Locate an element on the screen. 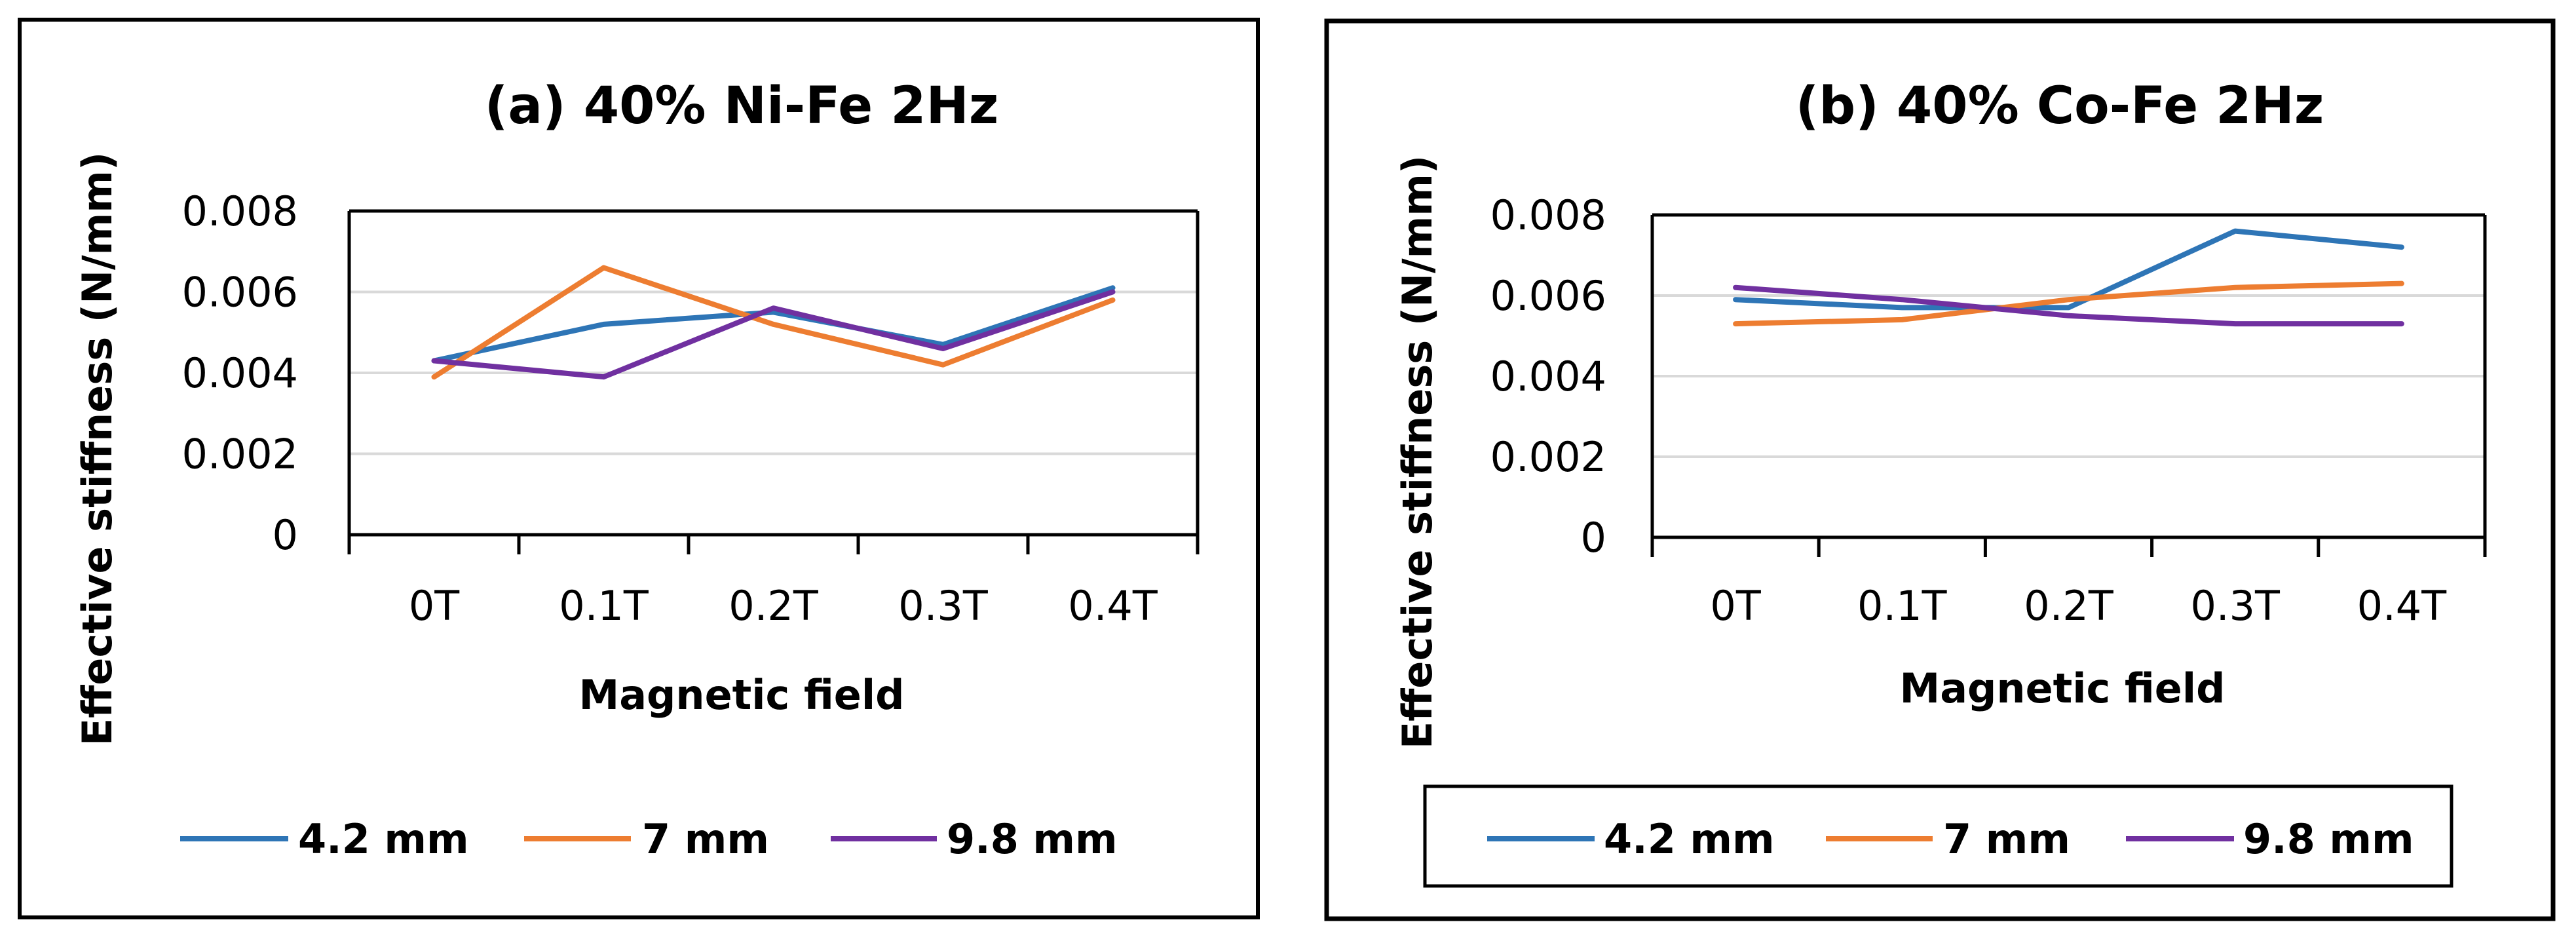 This screenshot has width=2576, height=941. chart-a-xlabel: Magnetic field is located at coordinates (742, 695).